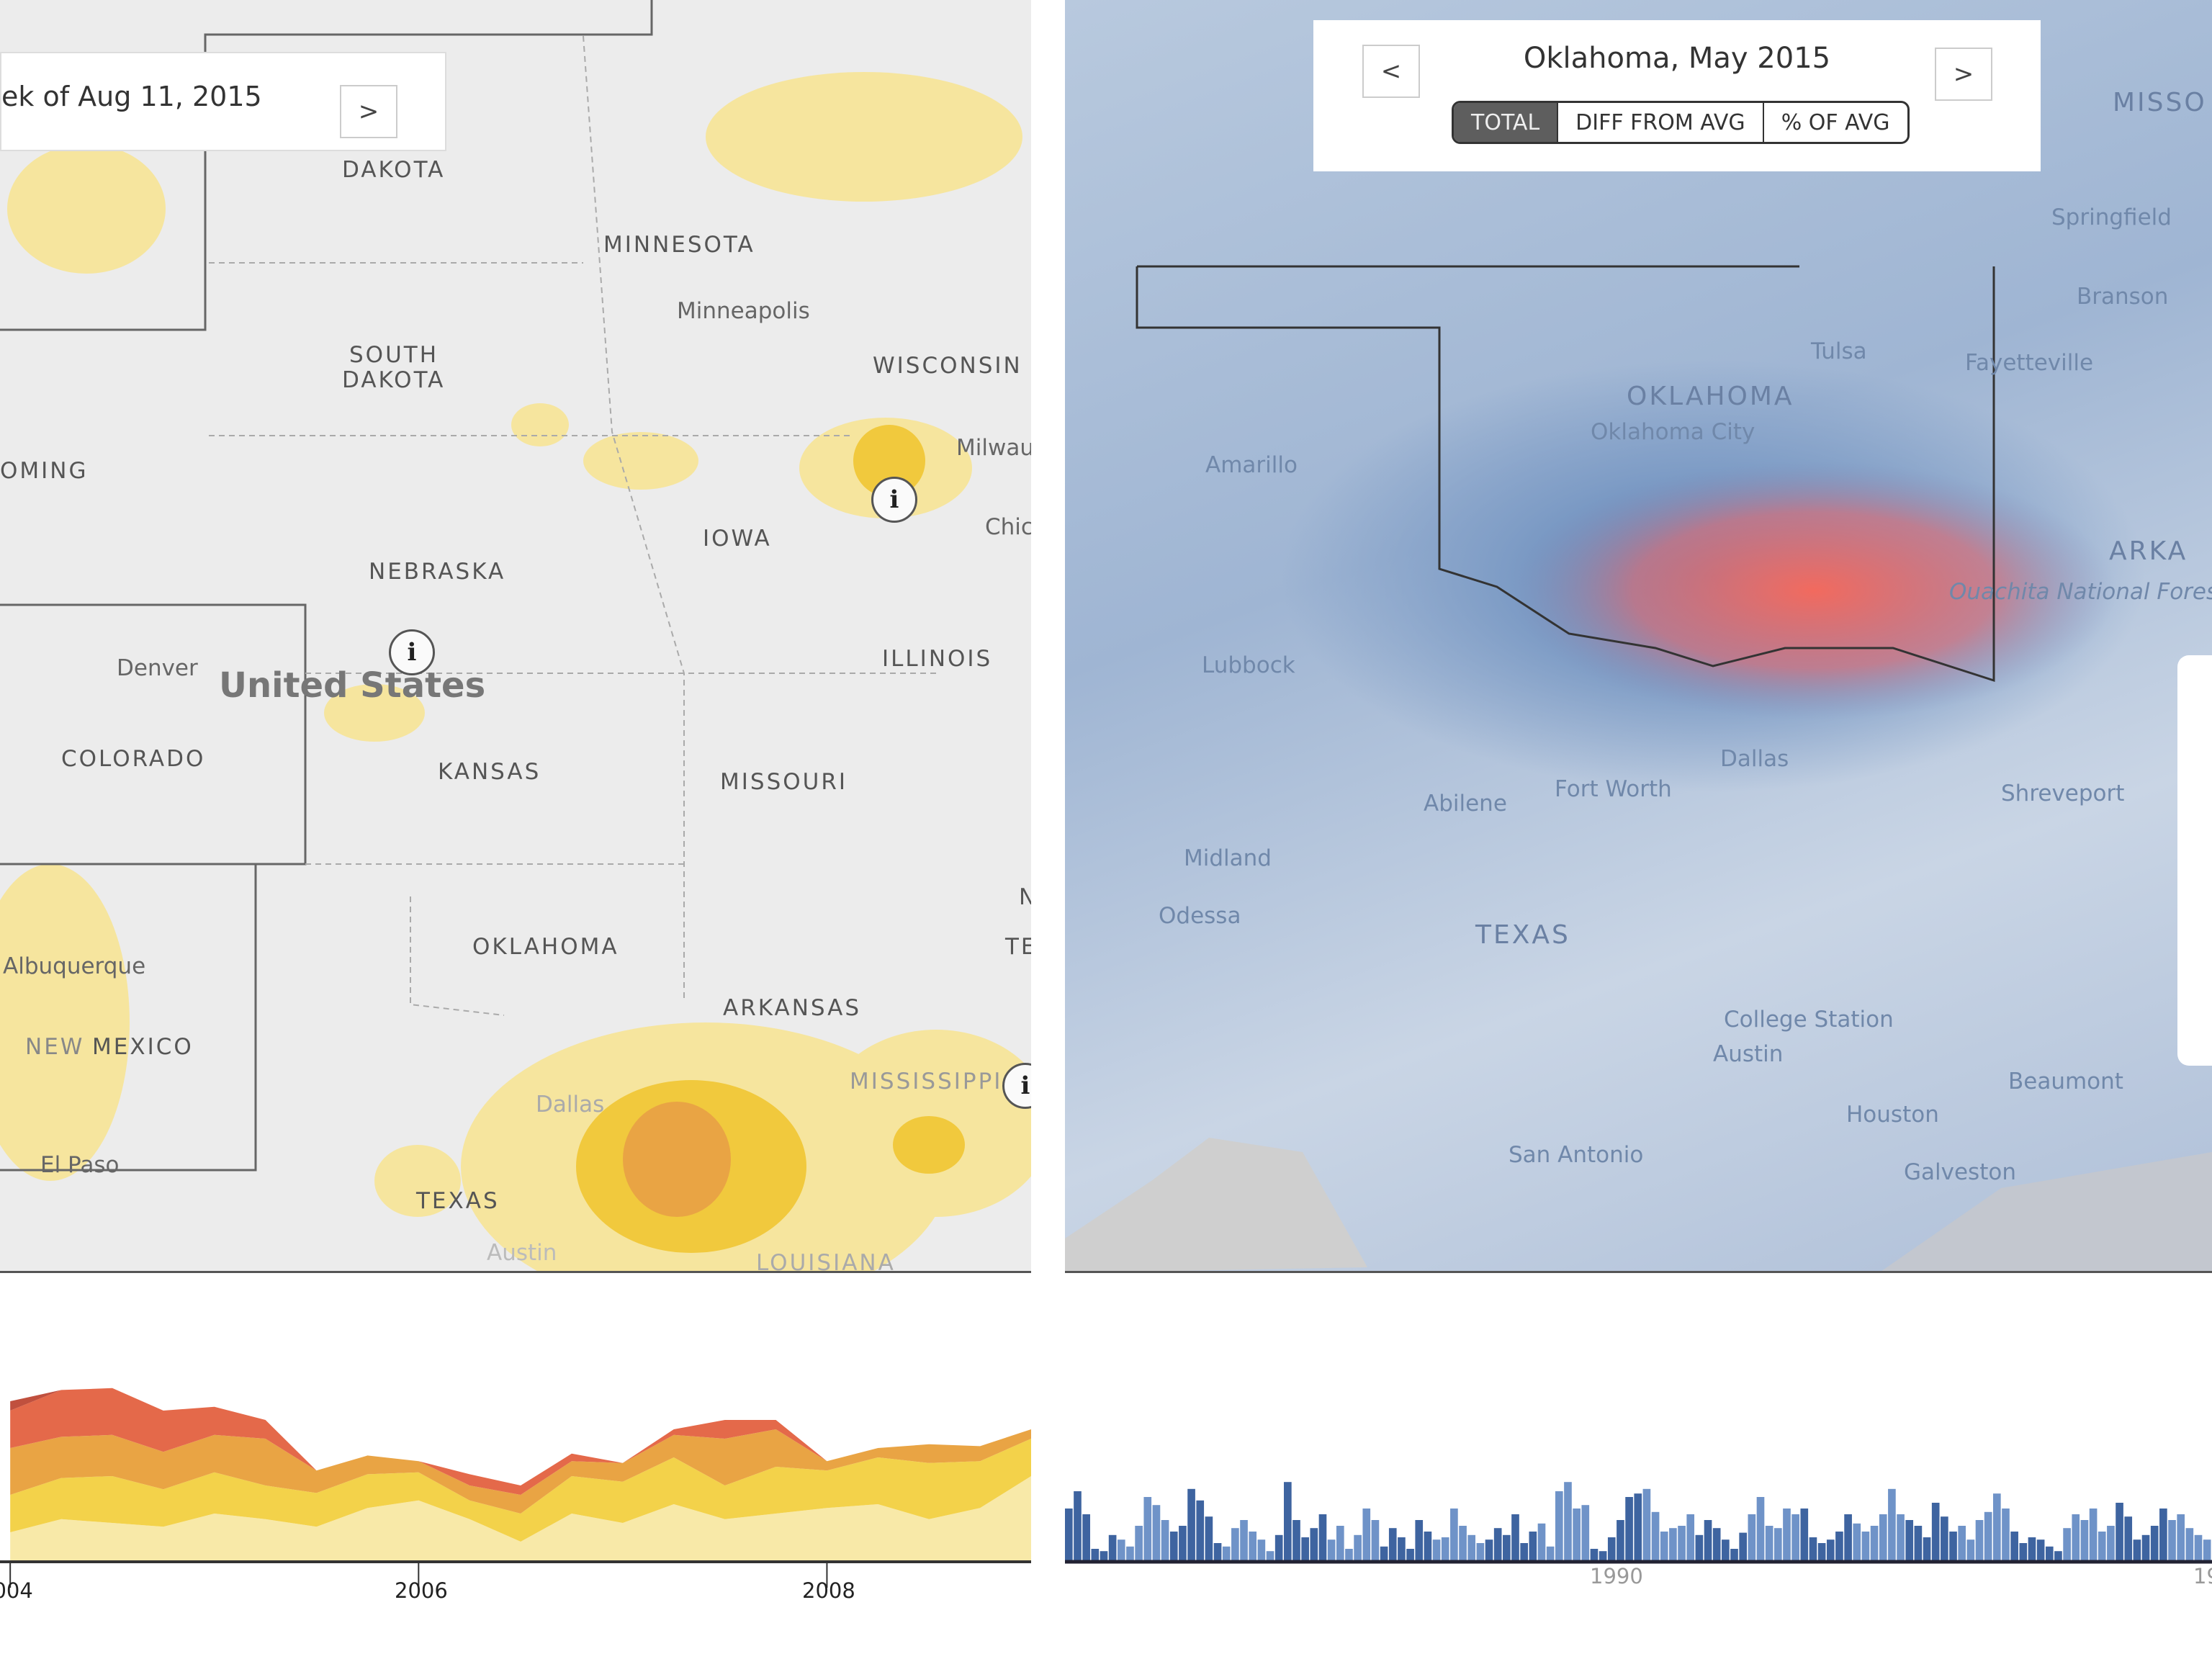 The width and height of the screenshot is (2212, 1659). Describe the element at coordinates (927, 1081) in the screenshot. I see `state-label: MISSISSIPPI` at that location.